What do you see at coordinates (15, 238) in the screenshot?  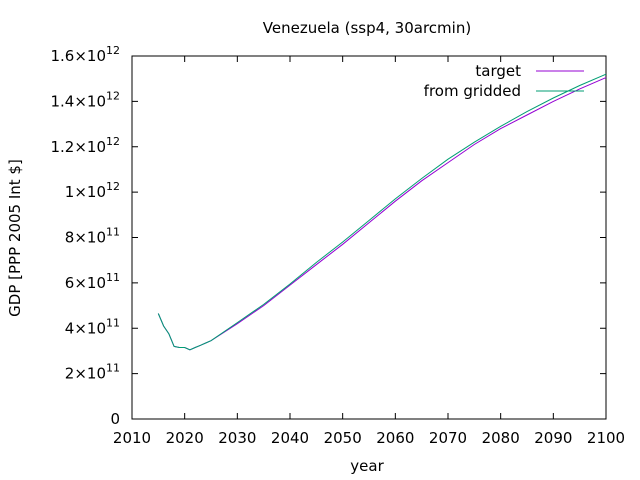 I see `y-axis-title: GDP [PPP 2005 Int $]` at bounding box center [15, 238].